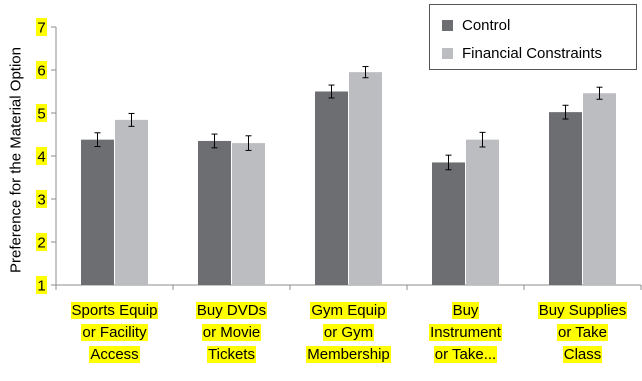  I want to click on legend-swatch-control, so click(447, 25).